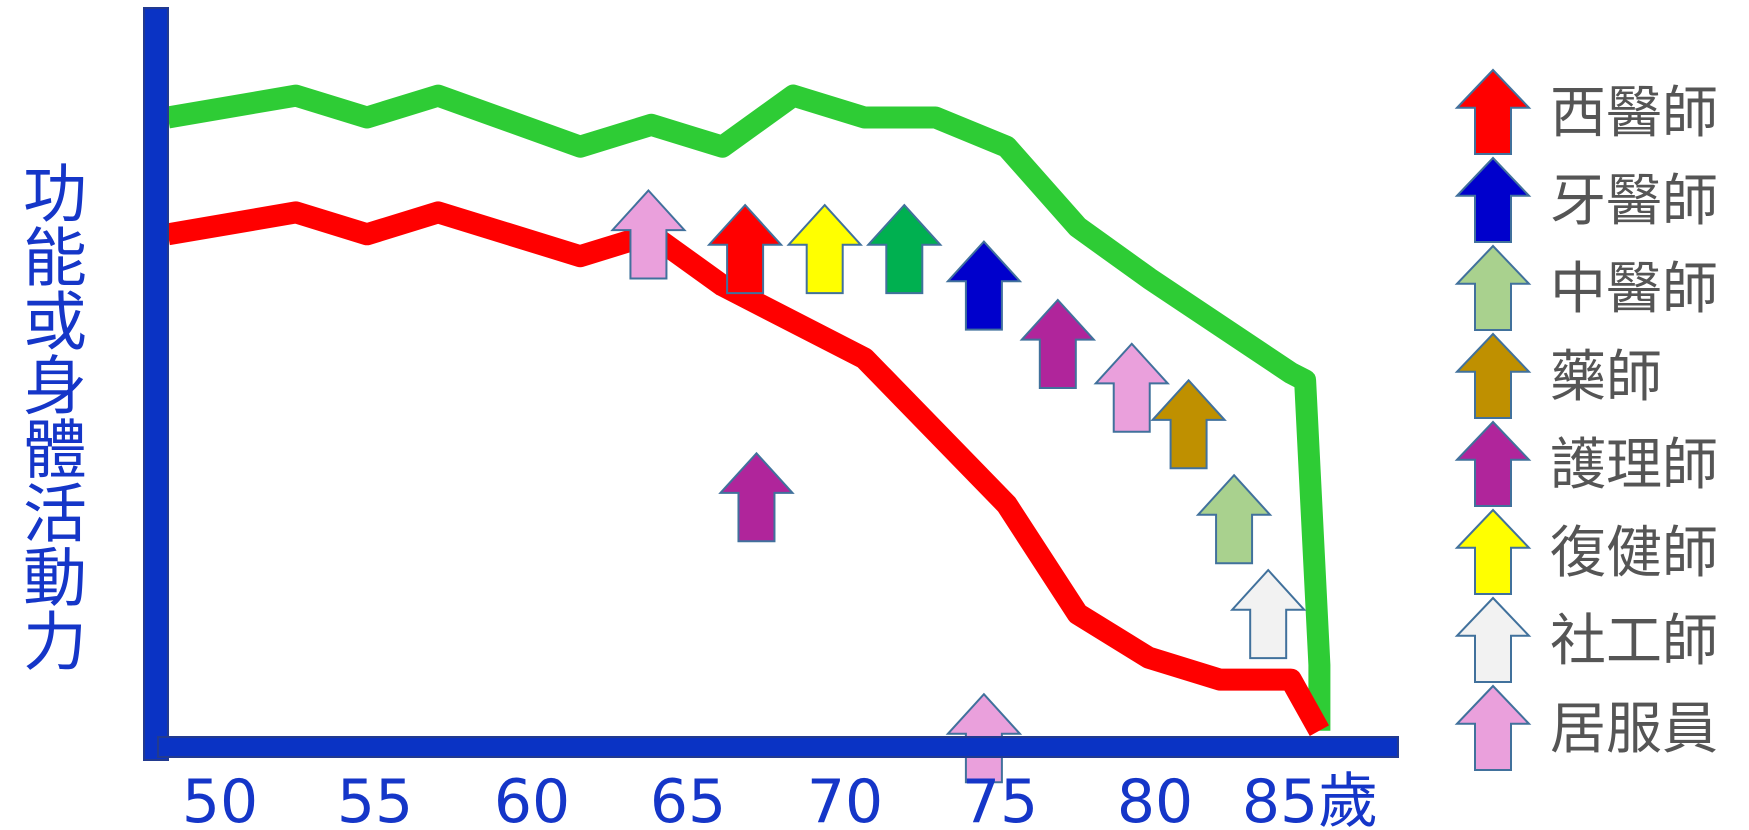 The width and height of the screenshot is (1749, 830). Describe the element at coordinates (49, 416) in the screenshot. I see `y-axis-label: 功能或身體活動力` at that location.